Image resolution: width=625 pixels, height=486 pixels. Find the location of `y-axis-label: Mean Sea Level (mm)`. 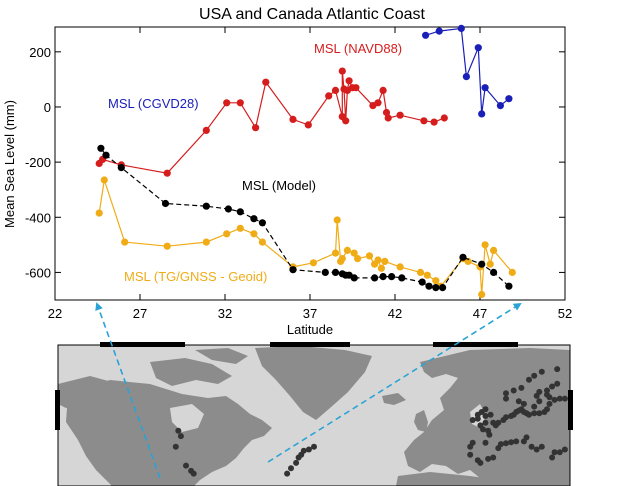

y-axis-label: Mean Sea Level (mm) is located at coordinates (9, 164).